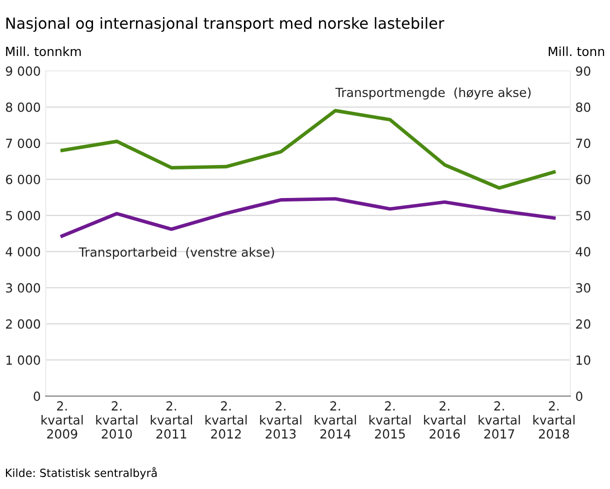 This screenshot has width=610, height=489. Describe the element at coordinates (433, 93) in the screenshot. I see `series-label: Transportmengde (høyre akse)` at that location.